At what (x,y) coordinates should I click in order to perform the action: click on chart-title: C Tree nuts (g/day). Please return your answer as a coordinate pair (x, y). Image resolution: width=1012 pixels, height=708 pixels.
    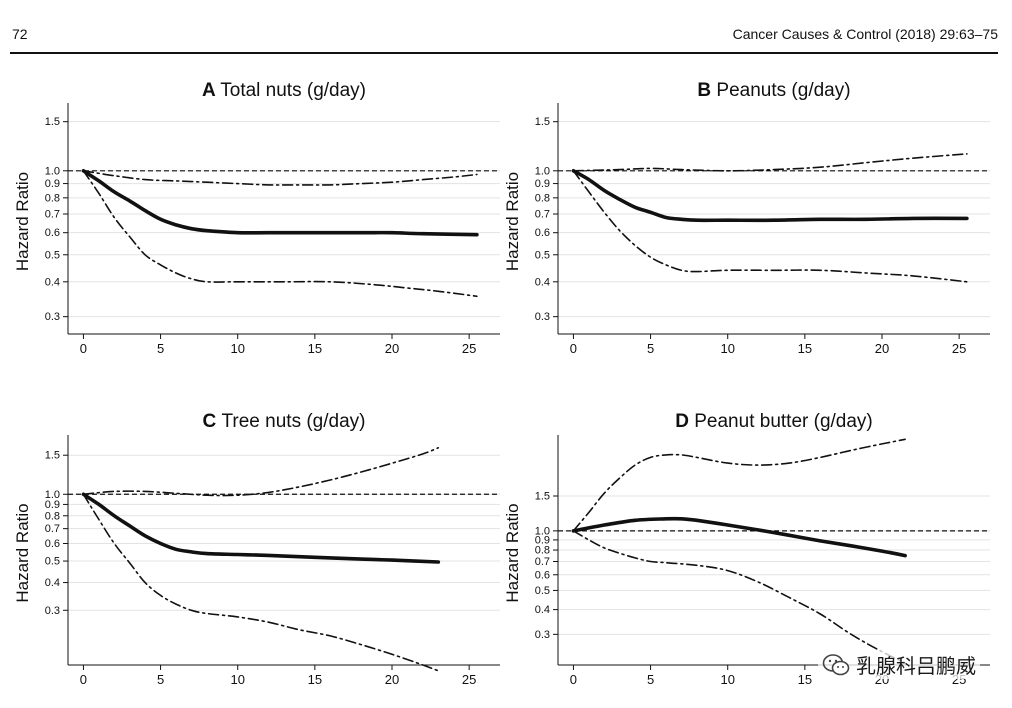
    Looking at the image, I should click on (284, 421).